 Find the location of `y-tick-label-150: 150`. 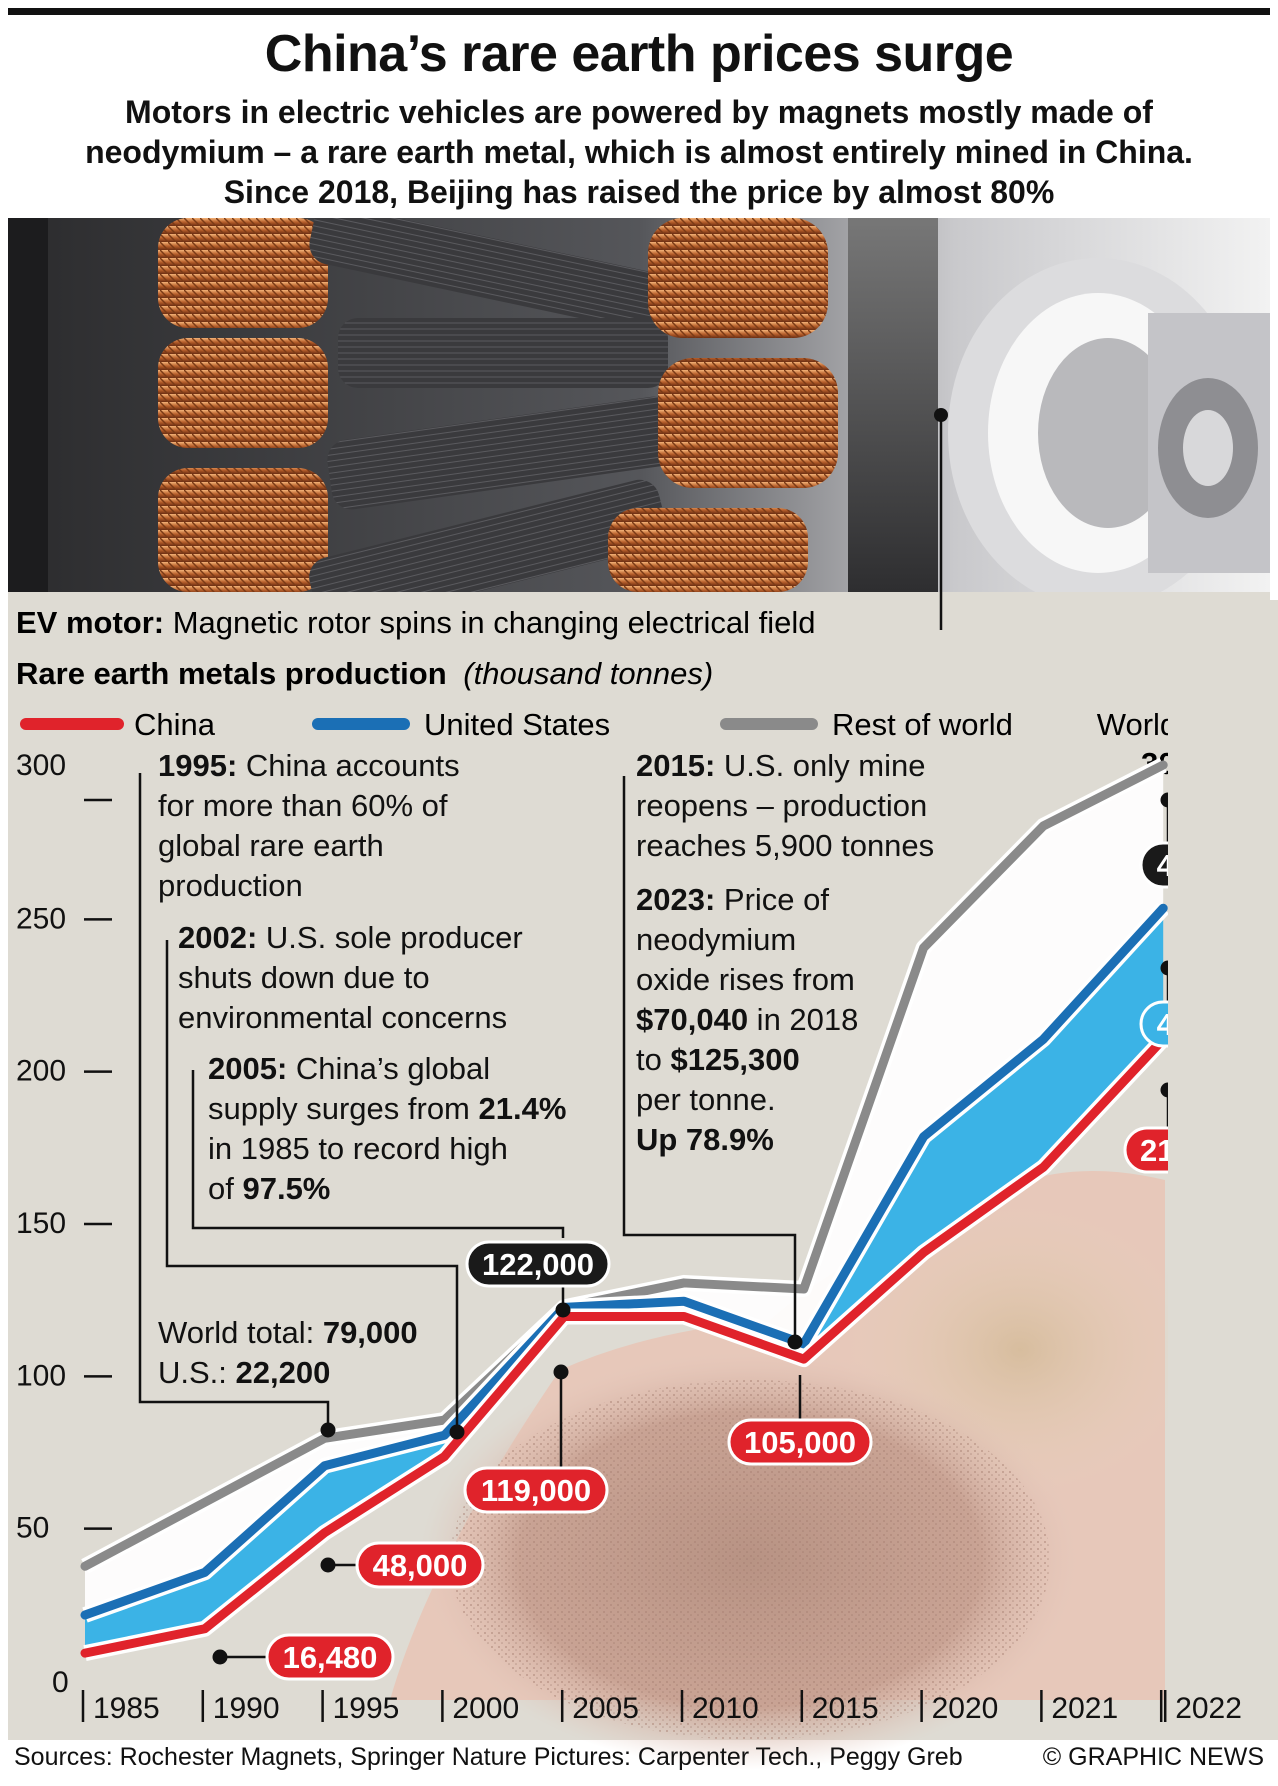

y-tick-label-150: 150 is located at coordinates (41, 1223).